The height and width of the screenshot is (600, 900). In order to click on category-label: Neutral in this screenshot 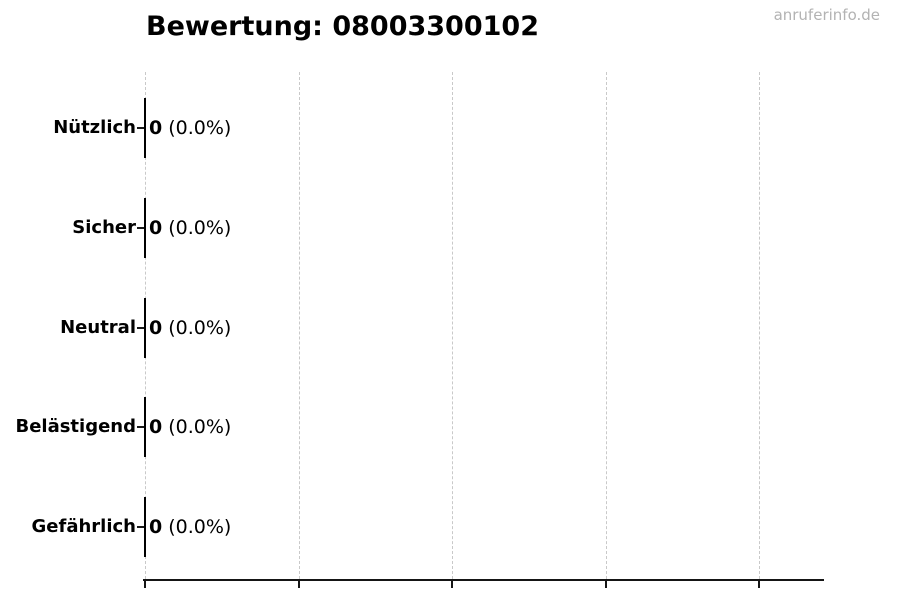, I will do `click(98, 327)`.